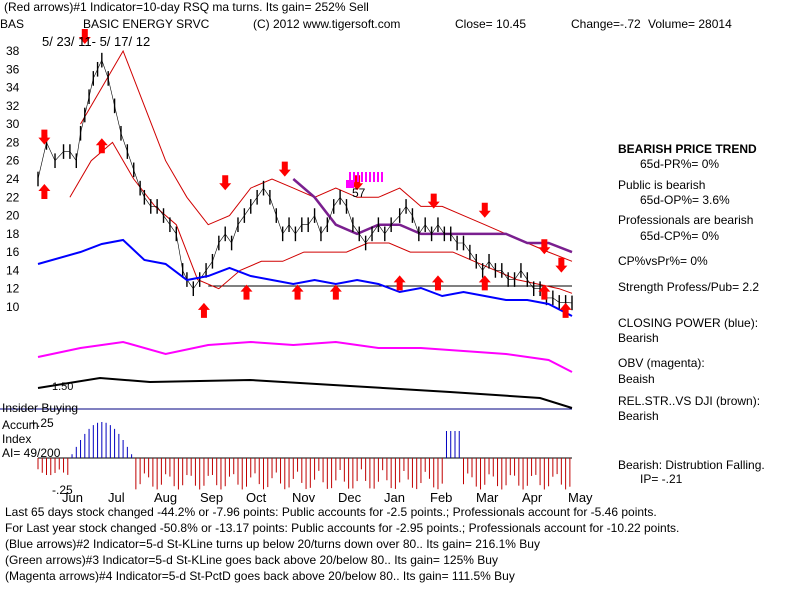 This screenshot has height=600, width=800. Describe the element at coordinates (146, 24) in the screenshot. I see `company-name: BASIC ENERGY SRVC` at that location.